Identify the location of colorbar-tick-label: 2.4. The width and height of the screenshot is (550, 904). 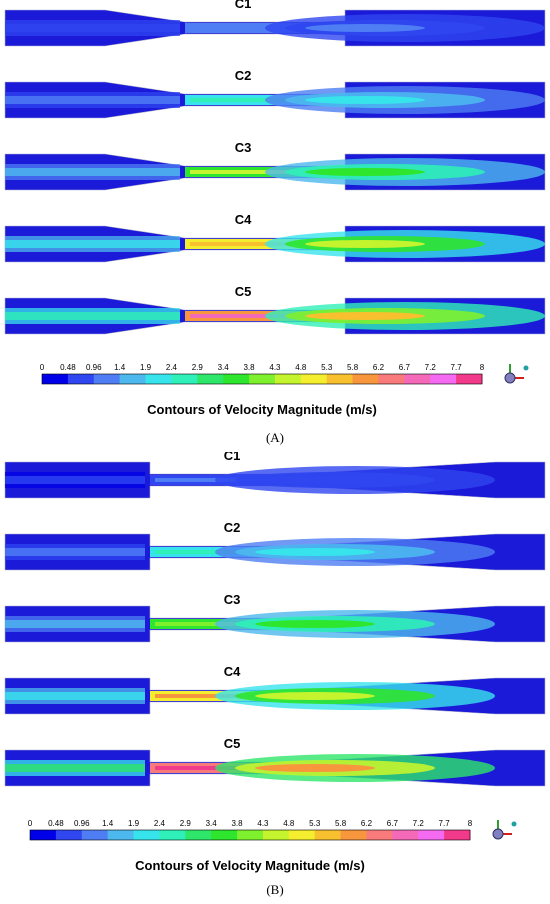
(172, 367).